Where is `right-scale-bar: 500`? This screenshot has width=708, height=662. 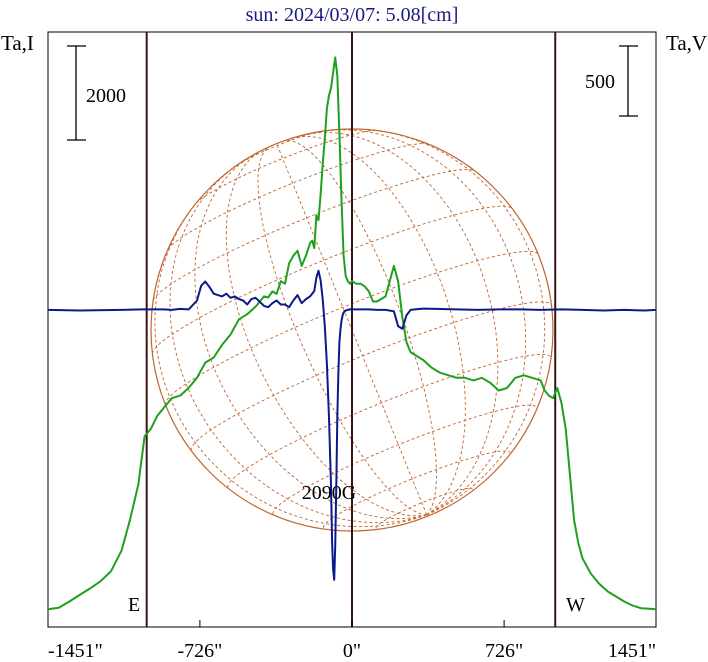
right-scale-bar: 500 is located at coordinates (611, 81).